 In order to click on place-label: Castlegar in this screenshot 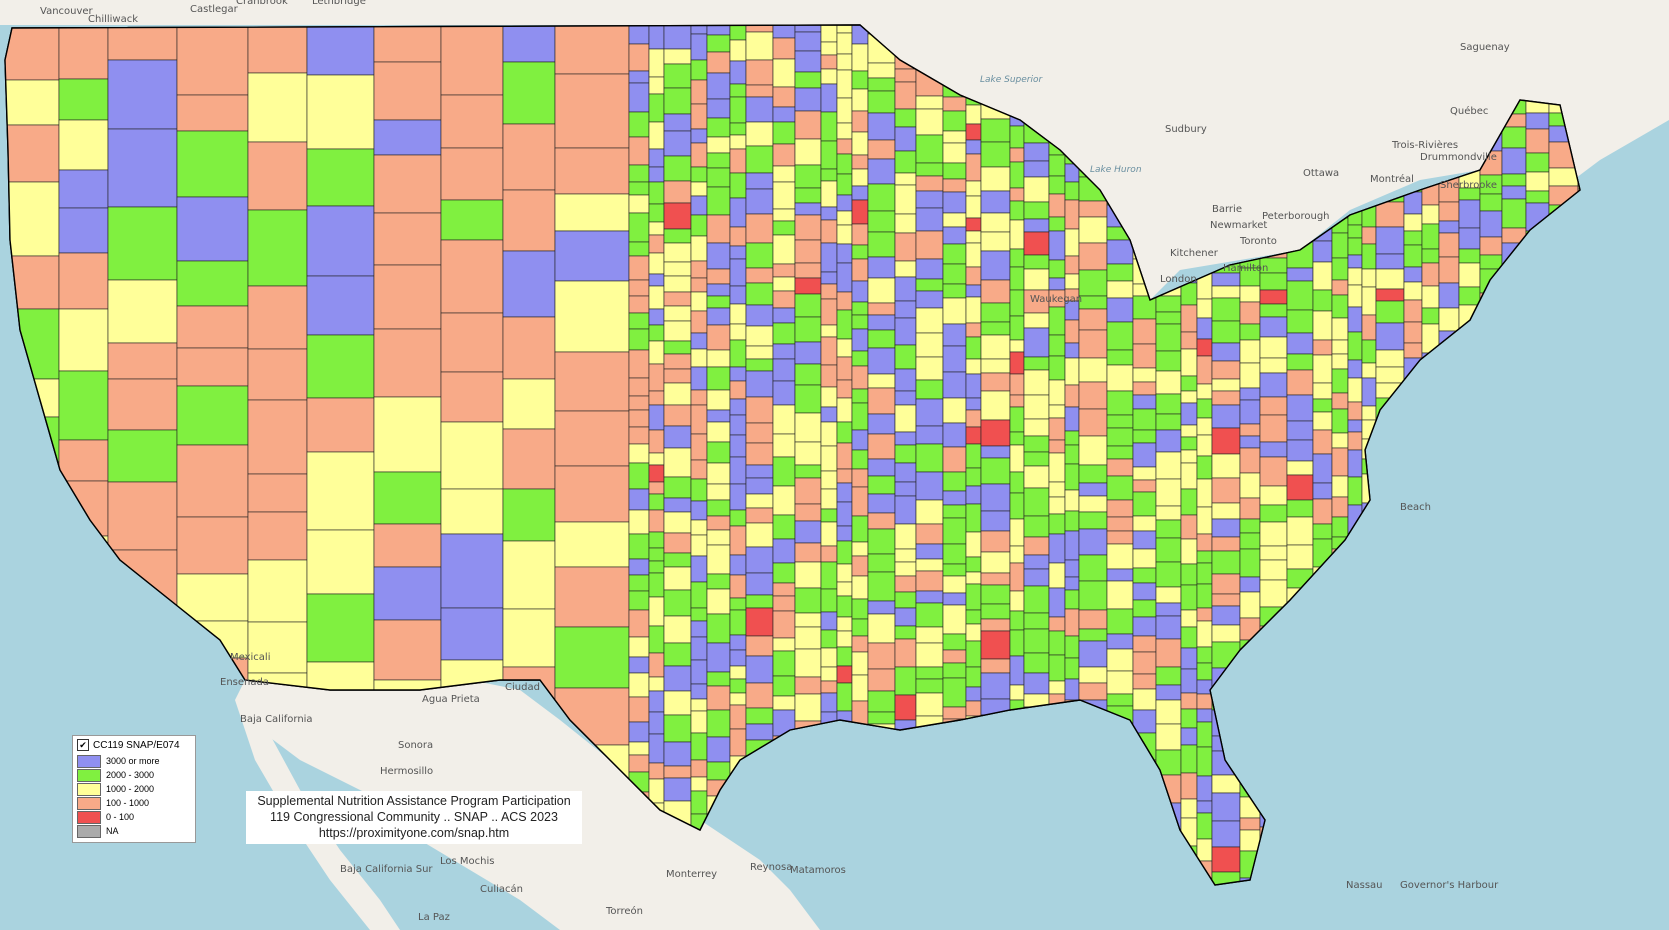, I will do `click(214, 9)`.